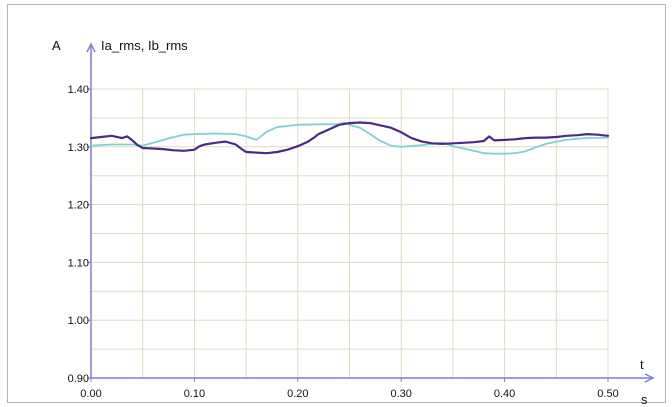 The image size is (672, 407). Describe the element at coordinates (78, 263) in the screenshot. I see `y-tick-label: 1.10` at that location.